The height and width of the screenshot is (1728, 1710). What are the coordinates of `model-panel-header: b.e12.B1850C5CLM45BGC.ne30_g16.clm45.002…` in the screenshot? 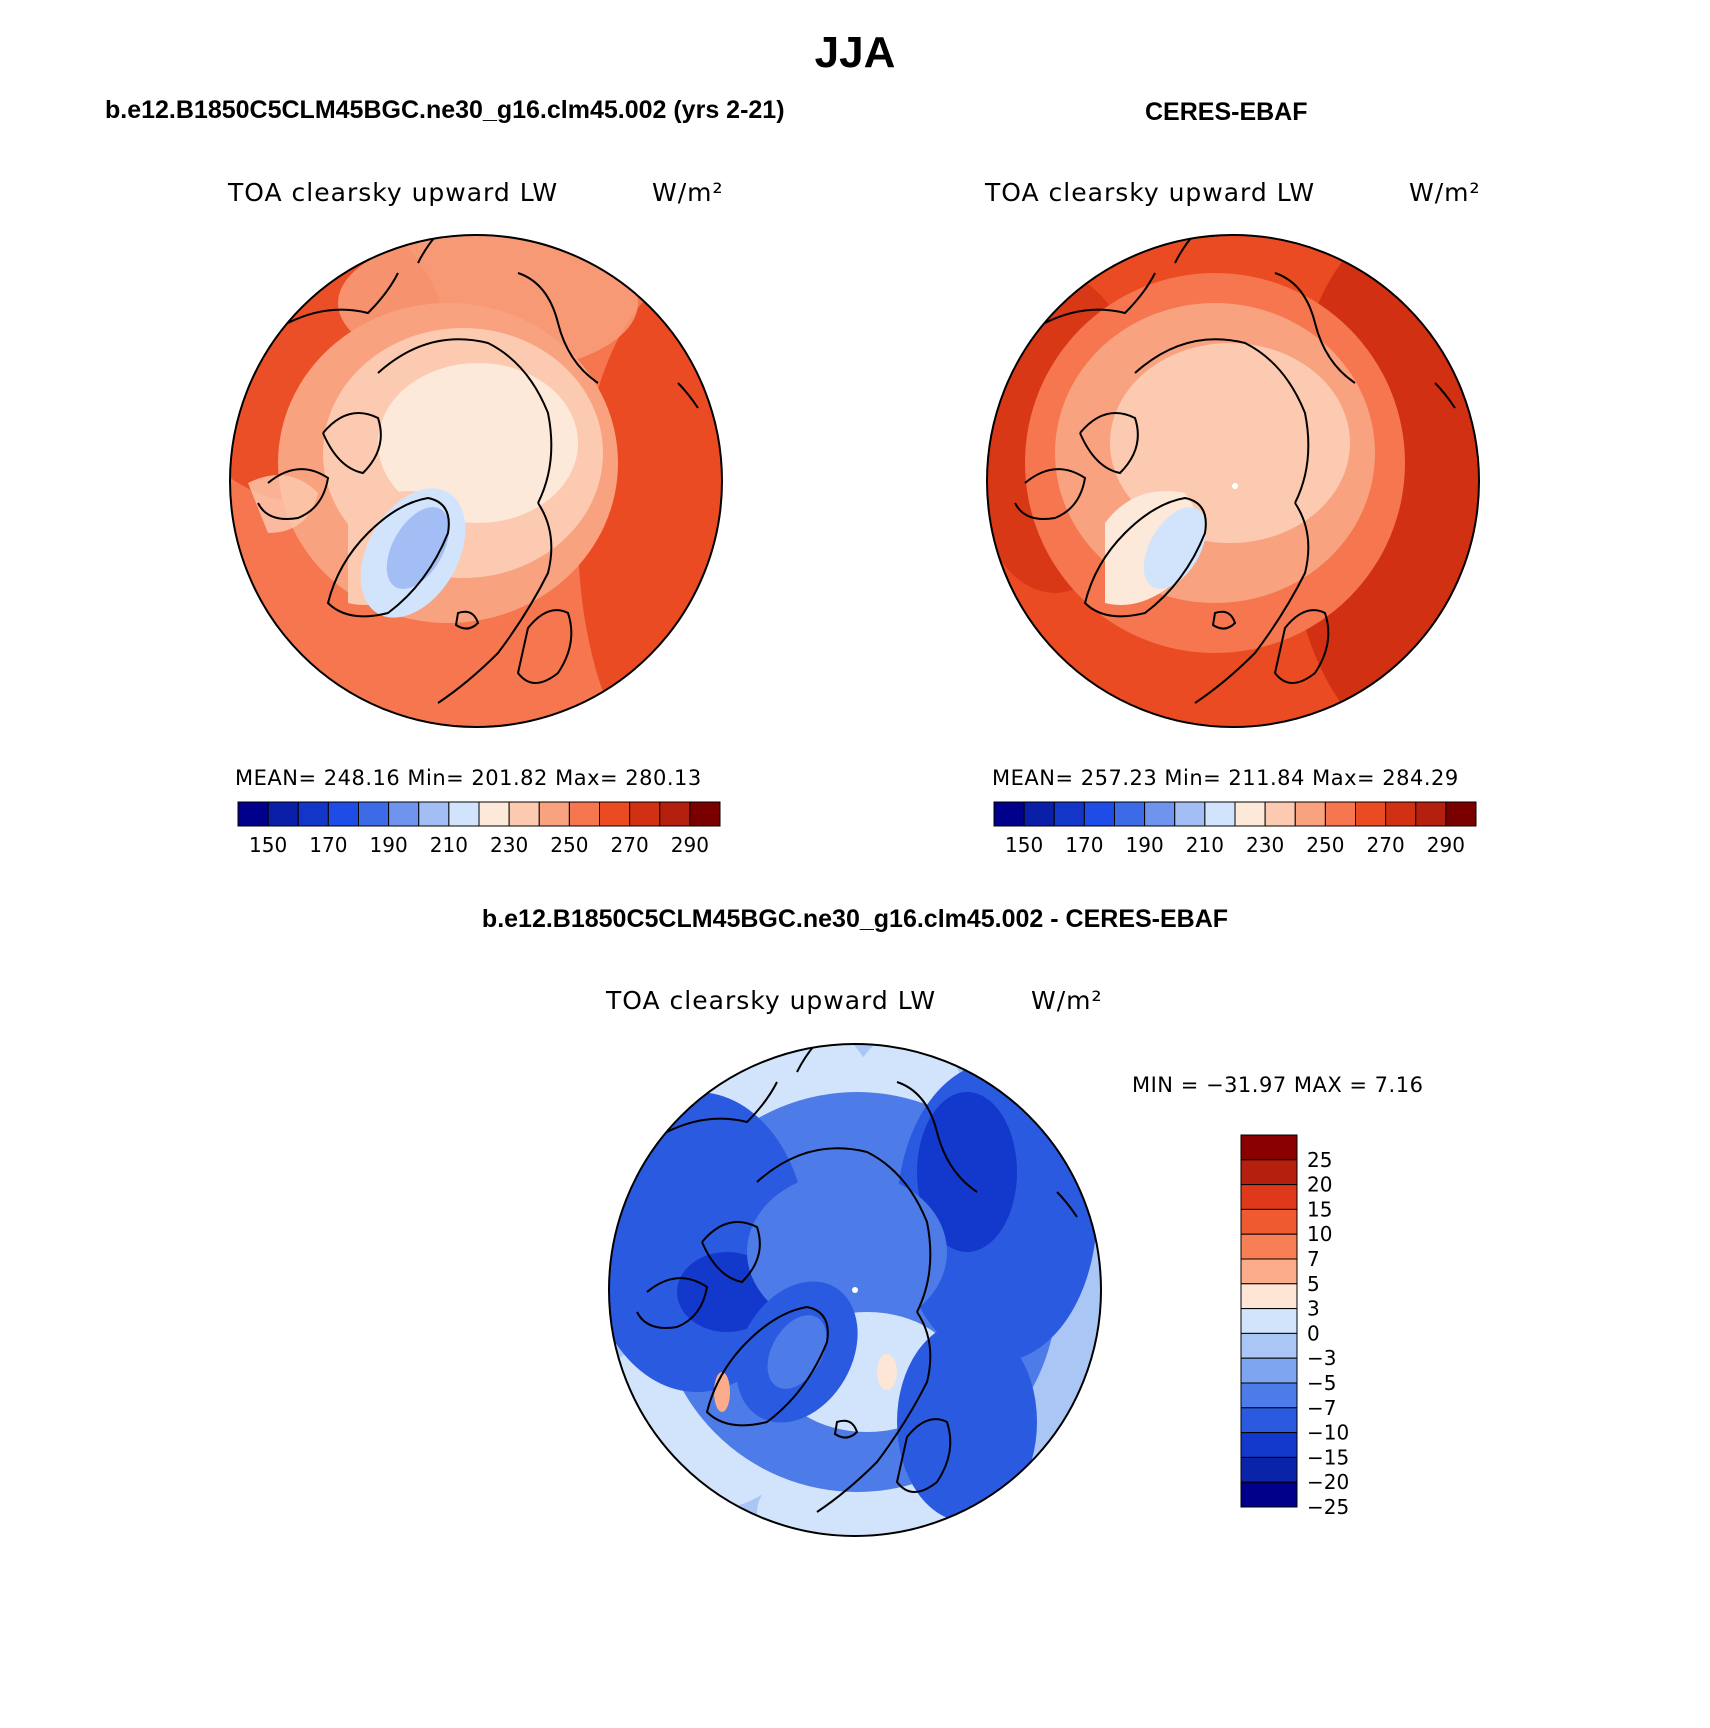 It's located at (445, 110).